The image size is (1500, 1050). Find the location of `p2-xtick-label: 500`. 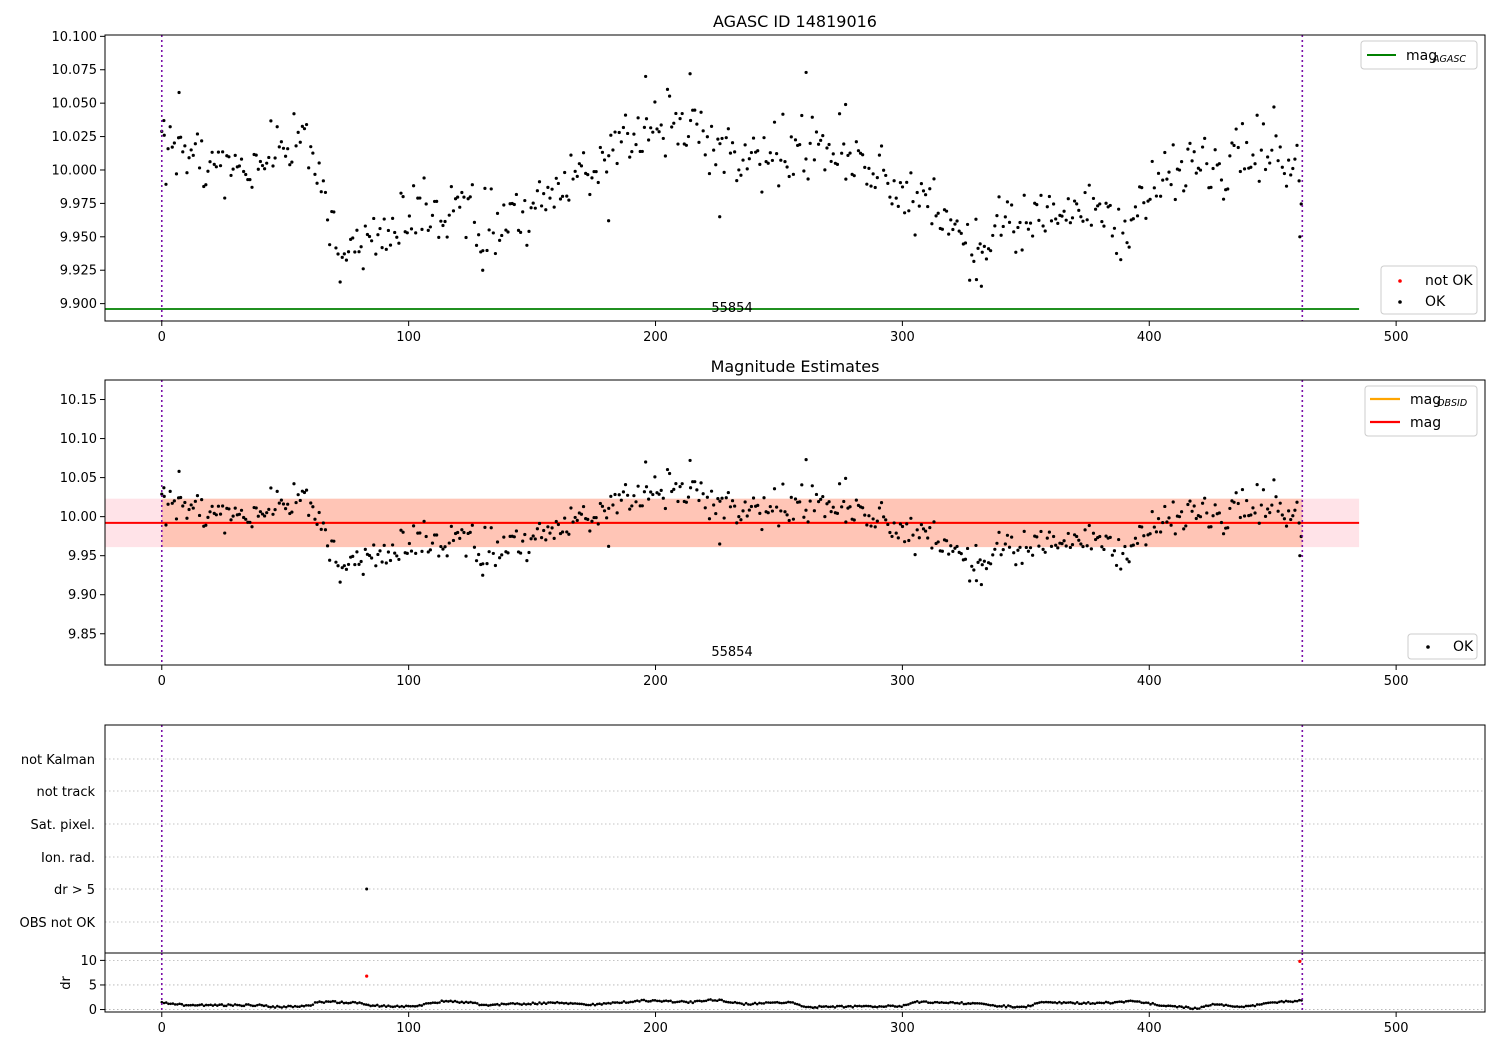

p2-xtick-label: 500 is located at coordinates (1396, 681).